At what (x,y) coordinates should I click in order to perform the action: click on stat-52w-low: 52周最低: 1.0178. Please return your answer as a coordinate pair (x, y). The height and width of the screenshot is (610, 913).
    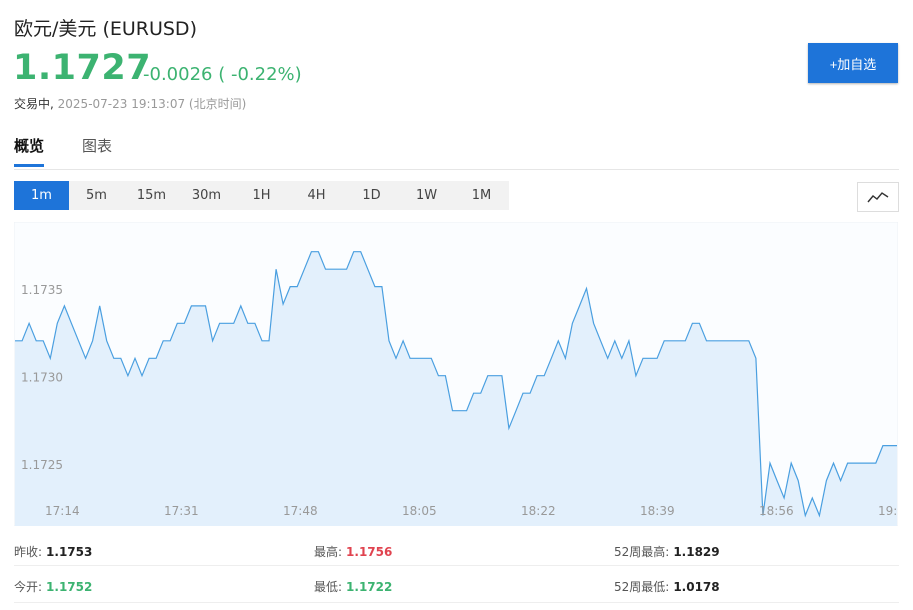
    Looking at the image, I should click on (667, 586).